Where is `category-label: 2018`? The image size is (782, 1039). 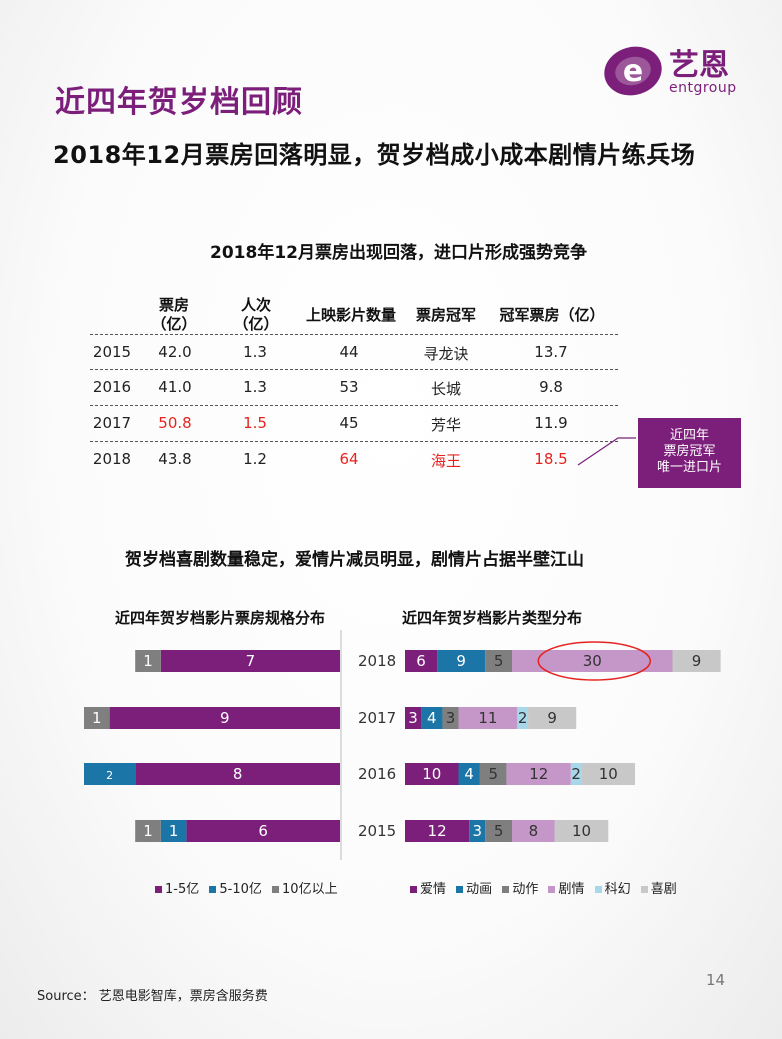 category-label: 2018 is located at coordinates (377, 661).